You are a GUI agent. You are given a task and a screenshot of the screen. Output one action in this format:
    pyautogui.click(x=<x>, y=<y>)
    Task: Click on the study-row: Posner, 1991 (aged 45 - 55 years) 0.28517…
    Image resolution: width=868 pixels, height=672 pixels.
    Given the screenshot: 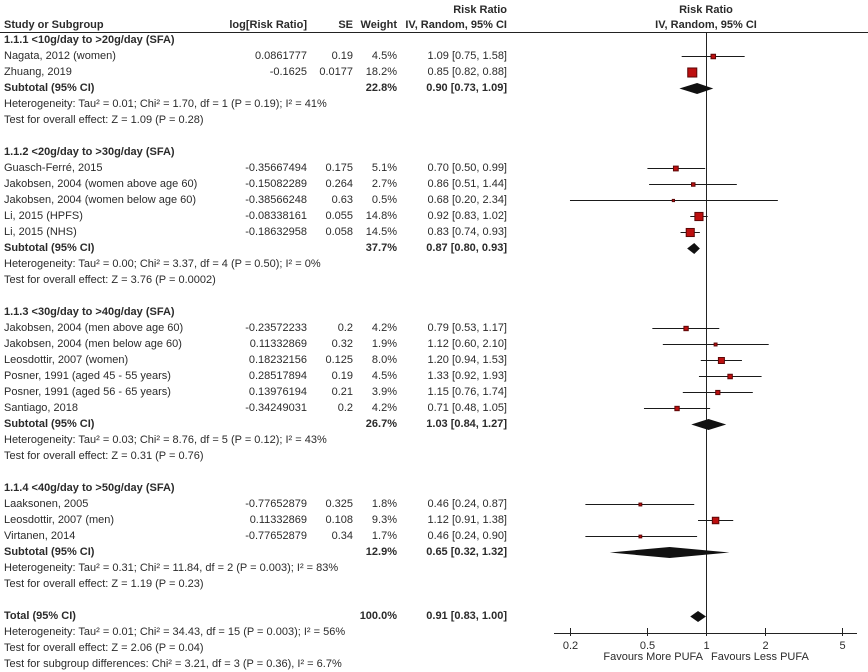 What is the action you would take?
    pyautogui.click(x=280, y=376)
    